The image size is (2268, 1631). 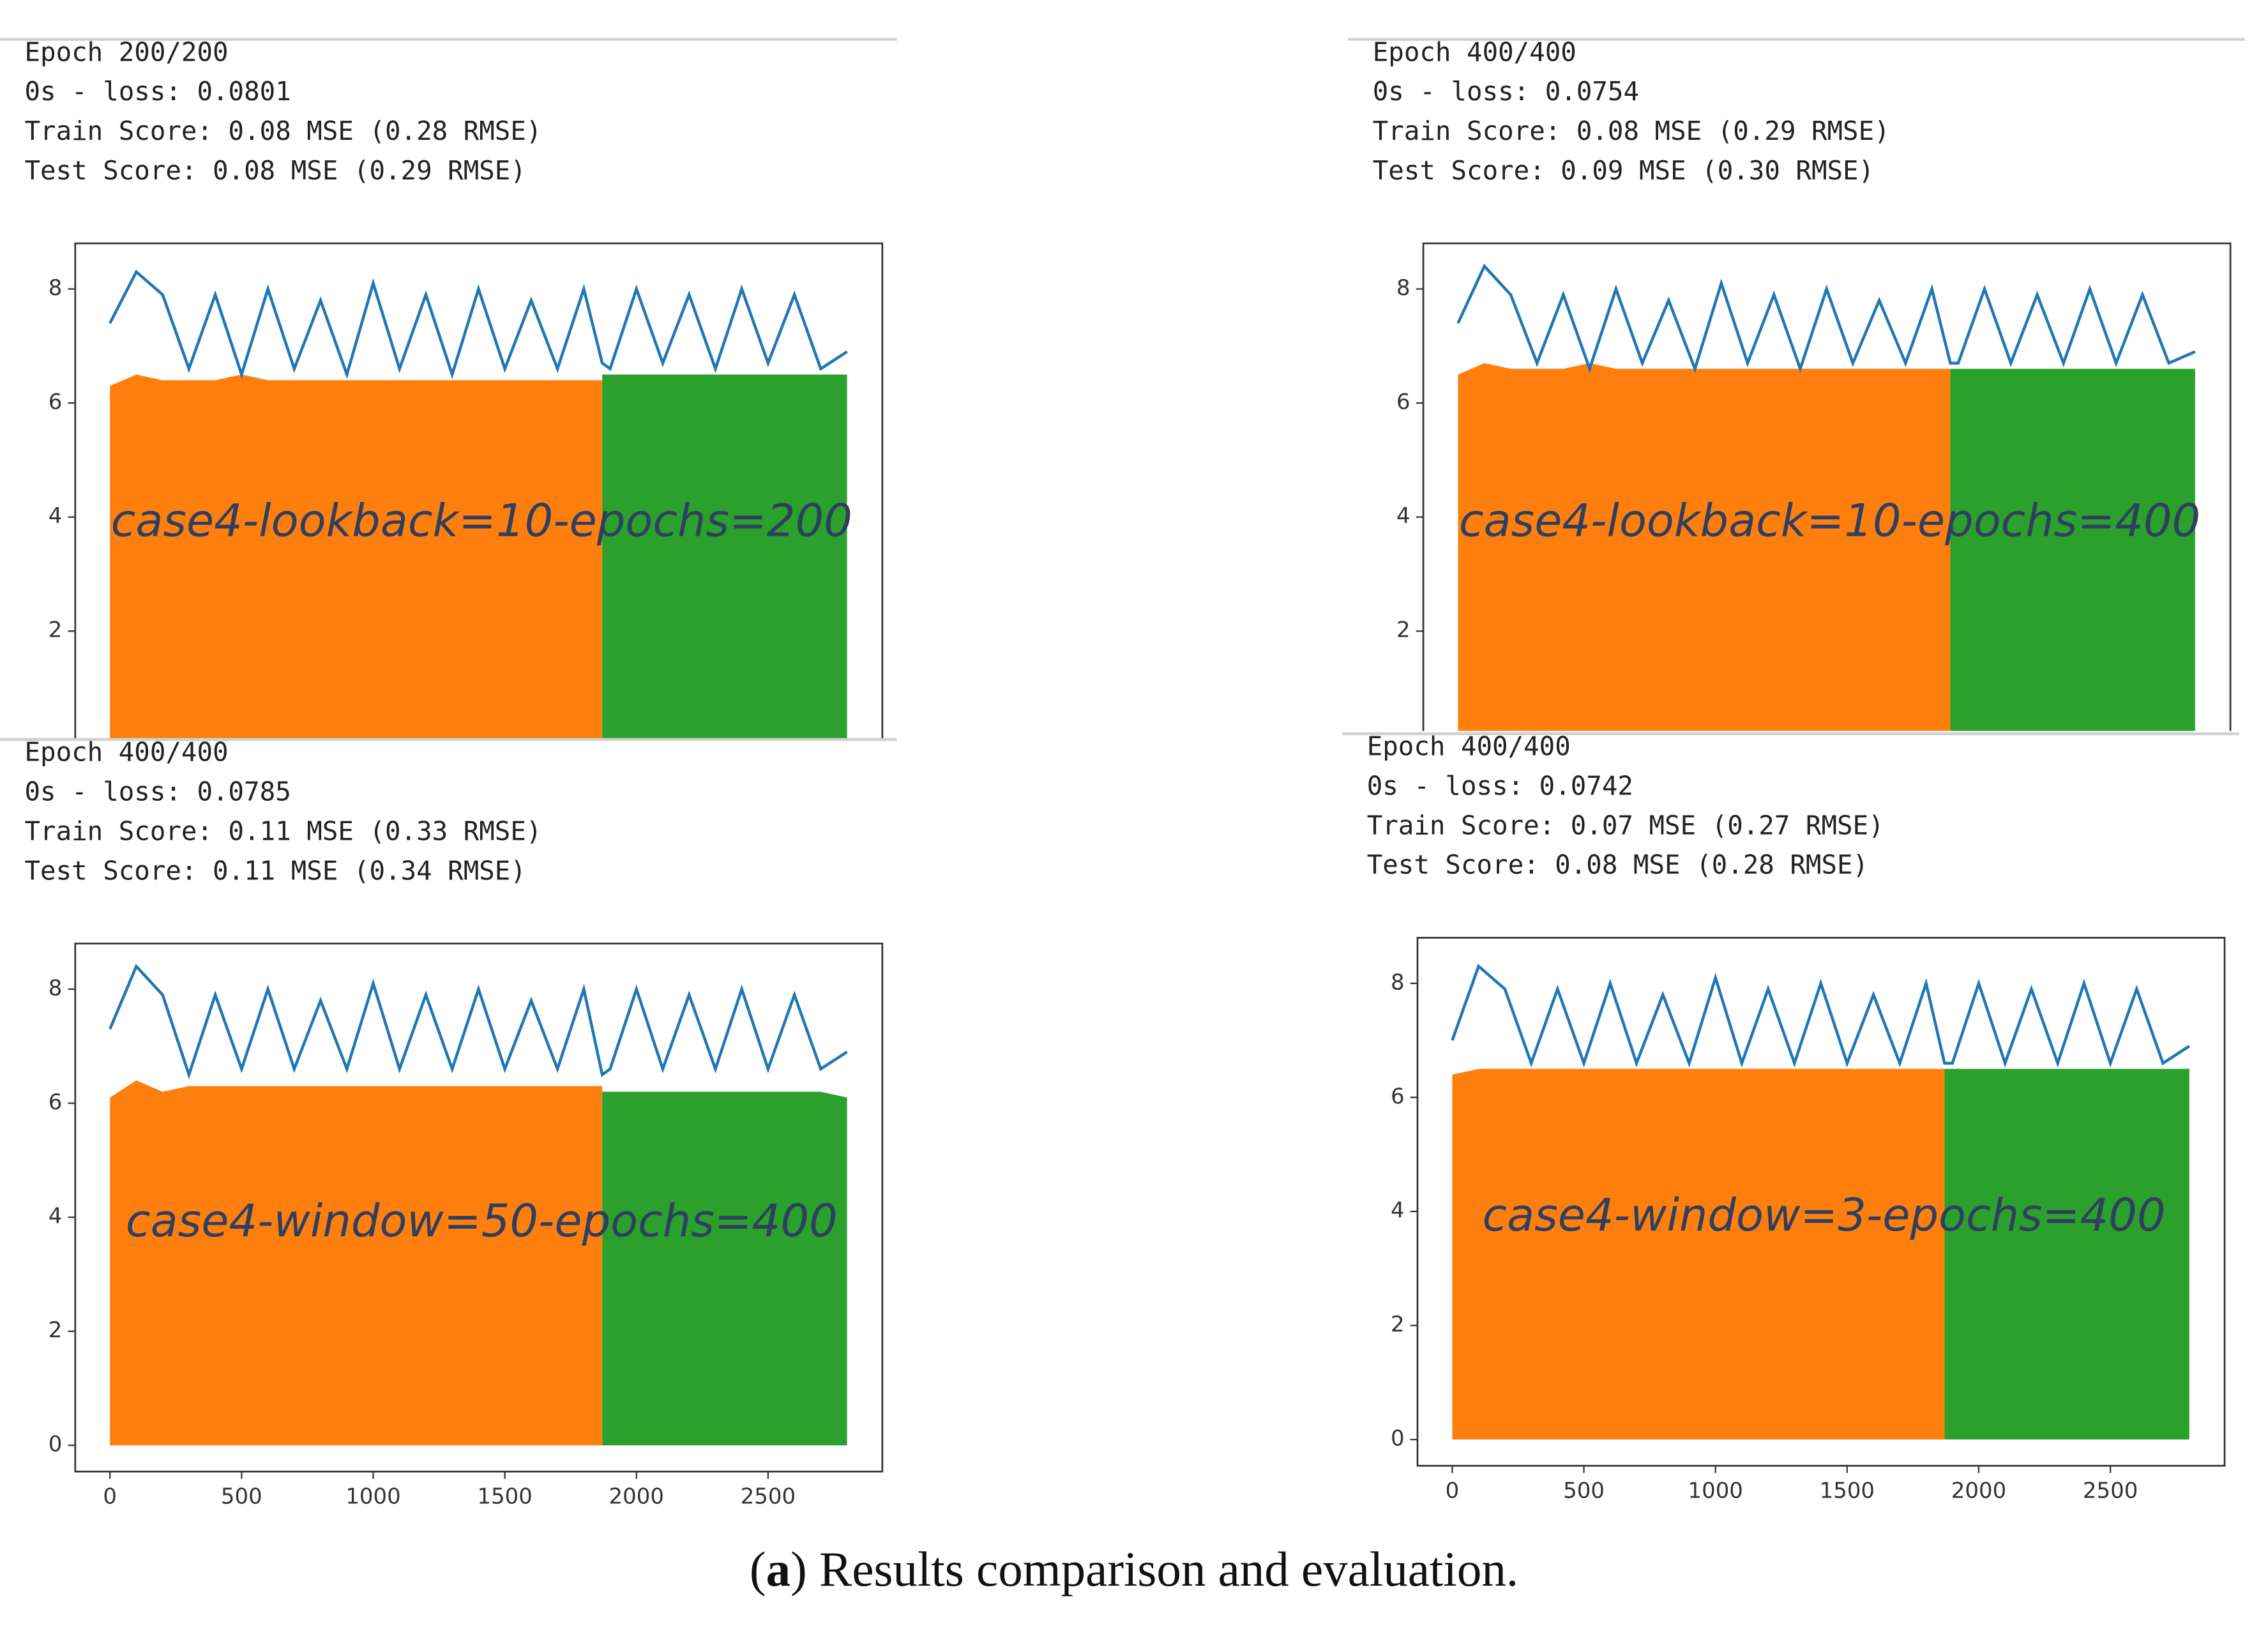 I want to click on console-line: Epoch 200/200, so click(x=127, y=51).